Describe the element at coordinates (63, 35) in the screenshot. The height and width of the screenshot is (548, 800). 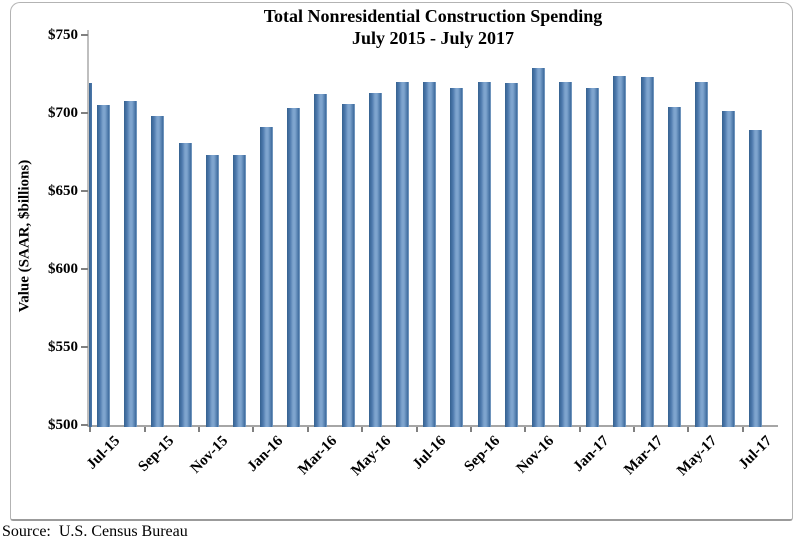
I see `y-tick-label: $750` at that location.